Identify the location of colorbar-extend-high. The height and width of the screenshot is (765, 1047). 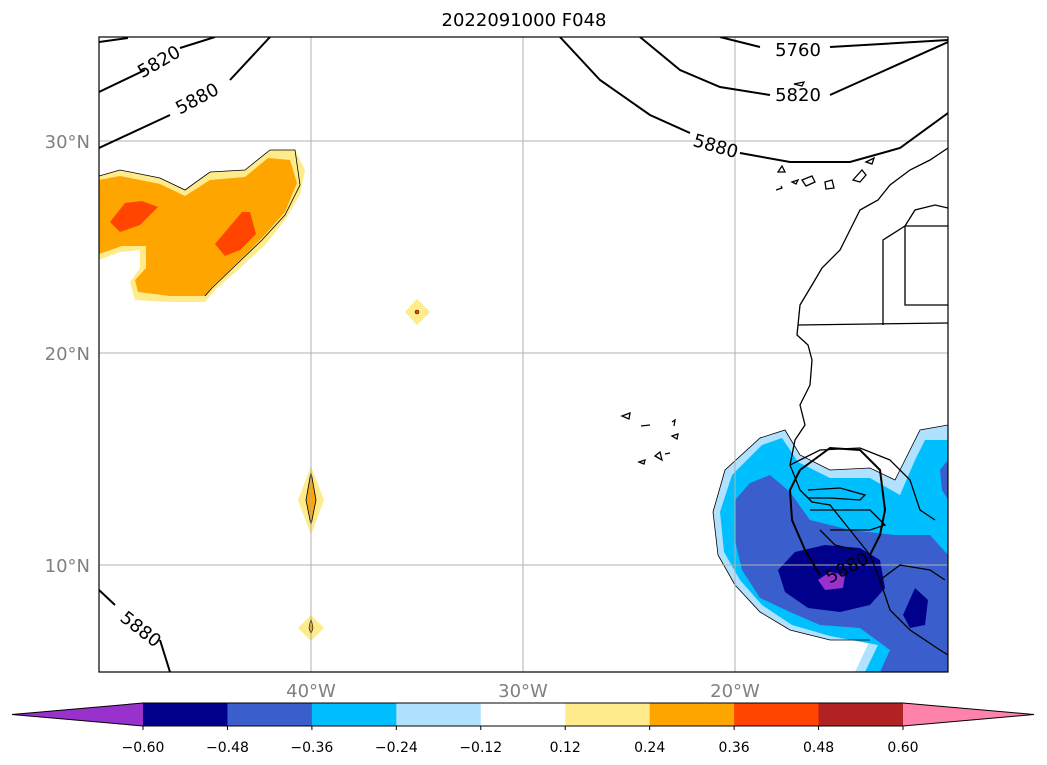
(968, 714).